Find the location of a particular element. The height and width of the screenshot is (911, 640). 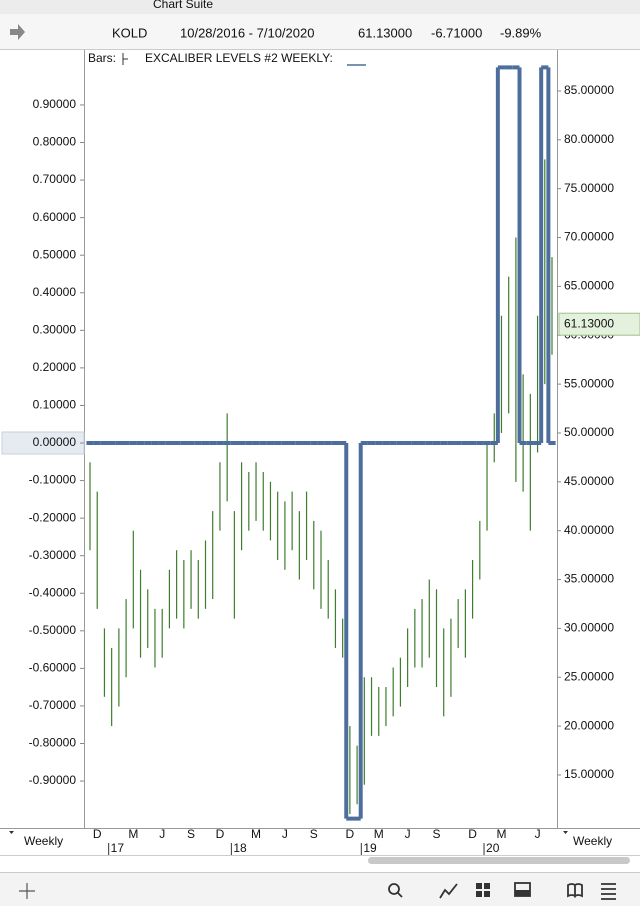

y2-tick-label: 20.00000 is located at coordinates (589, 725).